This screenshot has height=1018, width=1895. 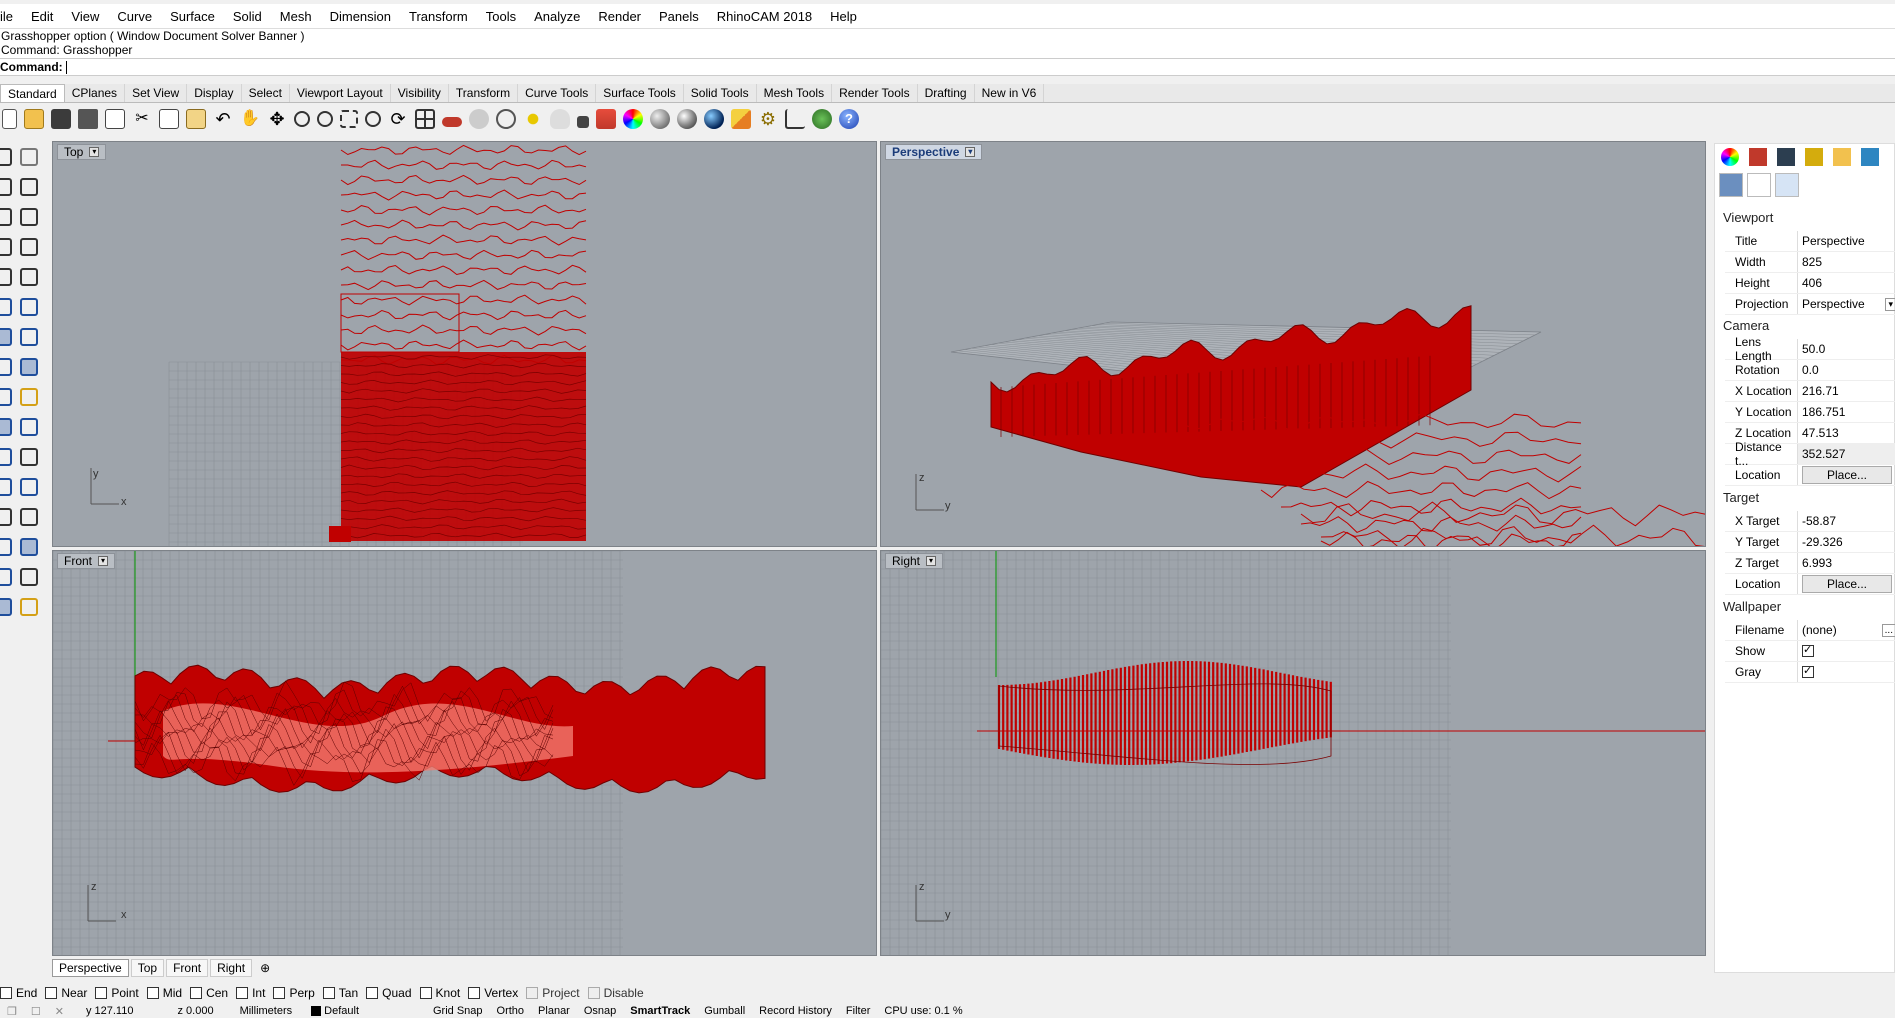 I want to click on tab-surface-tools: Surface Tools, so click(x=640, y=93).